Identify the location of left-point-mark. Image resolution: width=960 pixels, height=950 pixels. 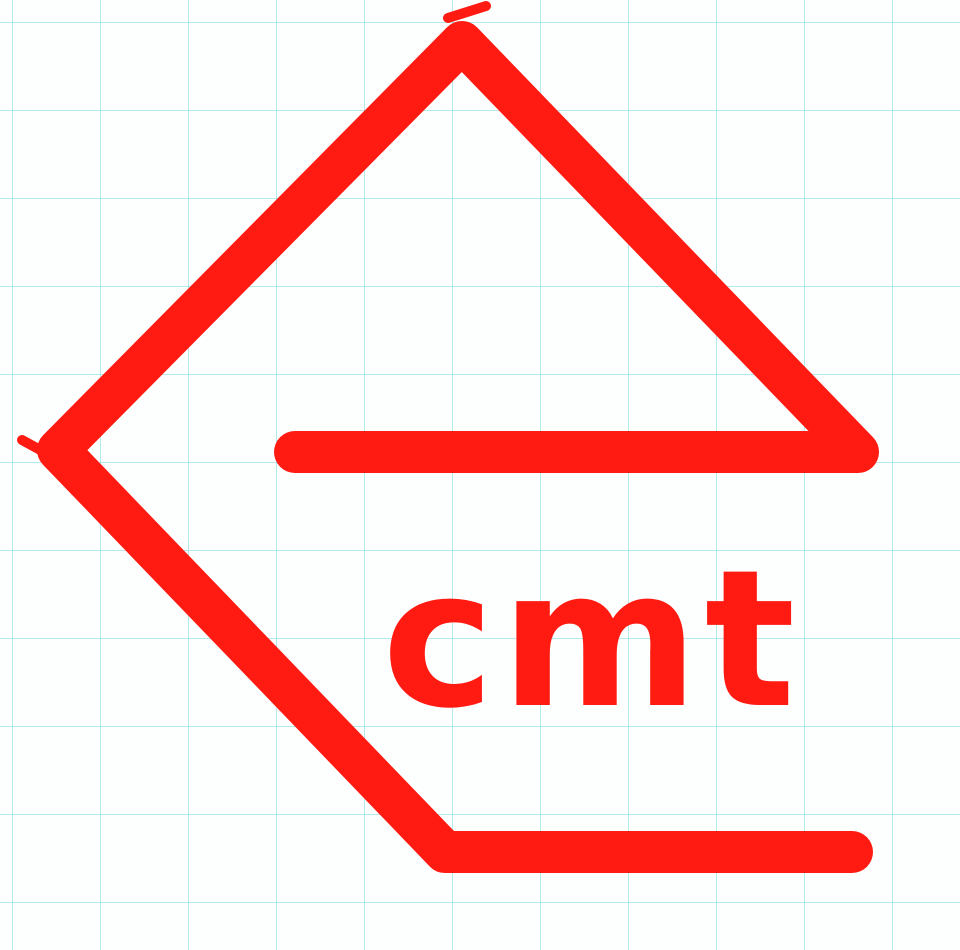
(33, 446).